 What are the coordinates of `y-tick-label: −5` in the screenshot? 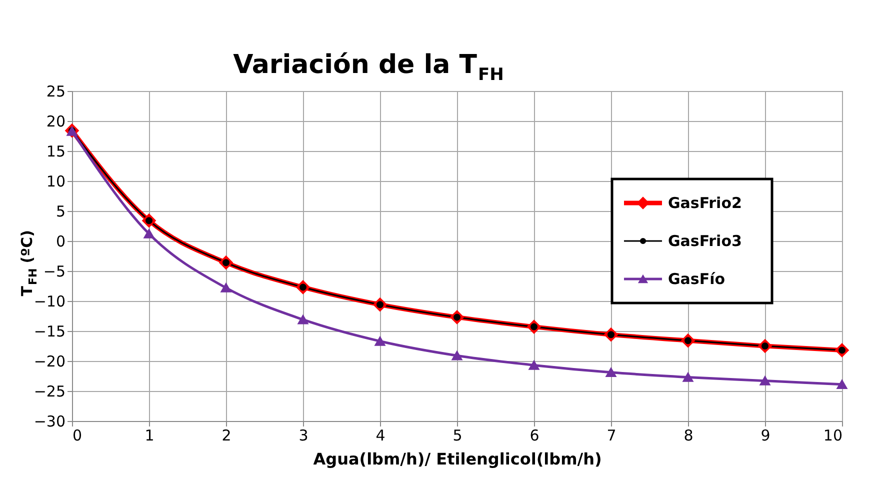 It's located at (54, 271).